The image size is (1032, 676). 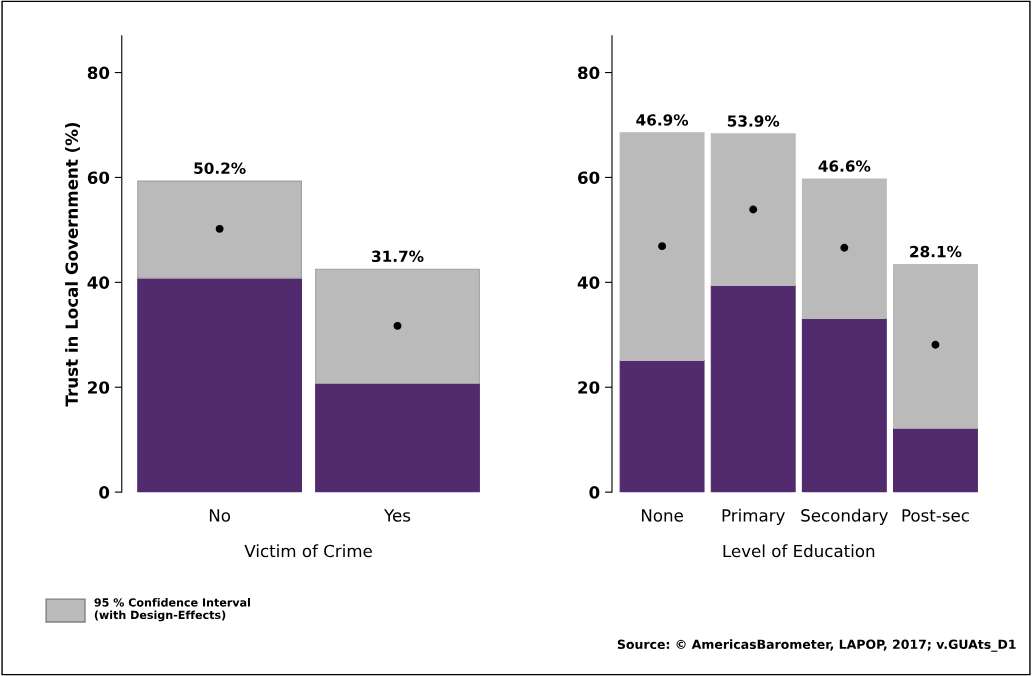 I want to click on annotation: 46.6%, so click(x=844, y=166).